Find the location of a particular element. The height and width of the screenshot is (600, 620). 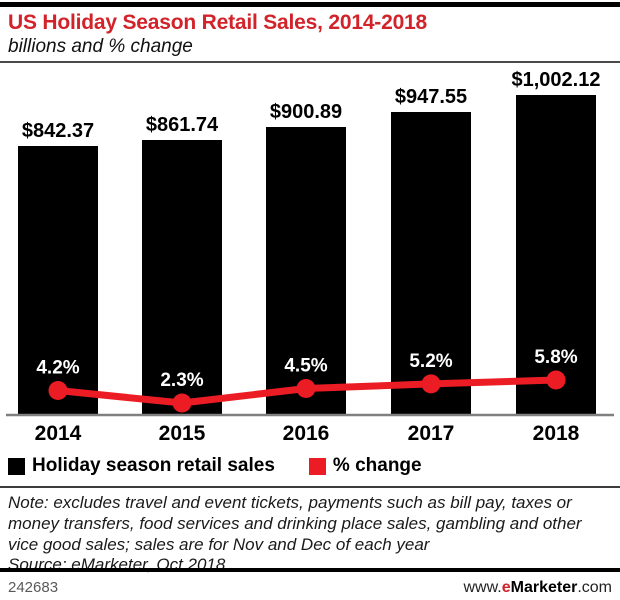

website-e: e is located at coordinates (506, 587).